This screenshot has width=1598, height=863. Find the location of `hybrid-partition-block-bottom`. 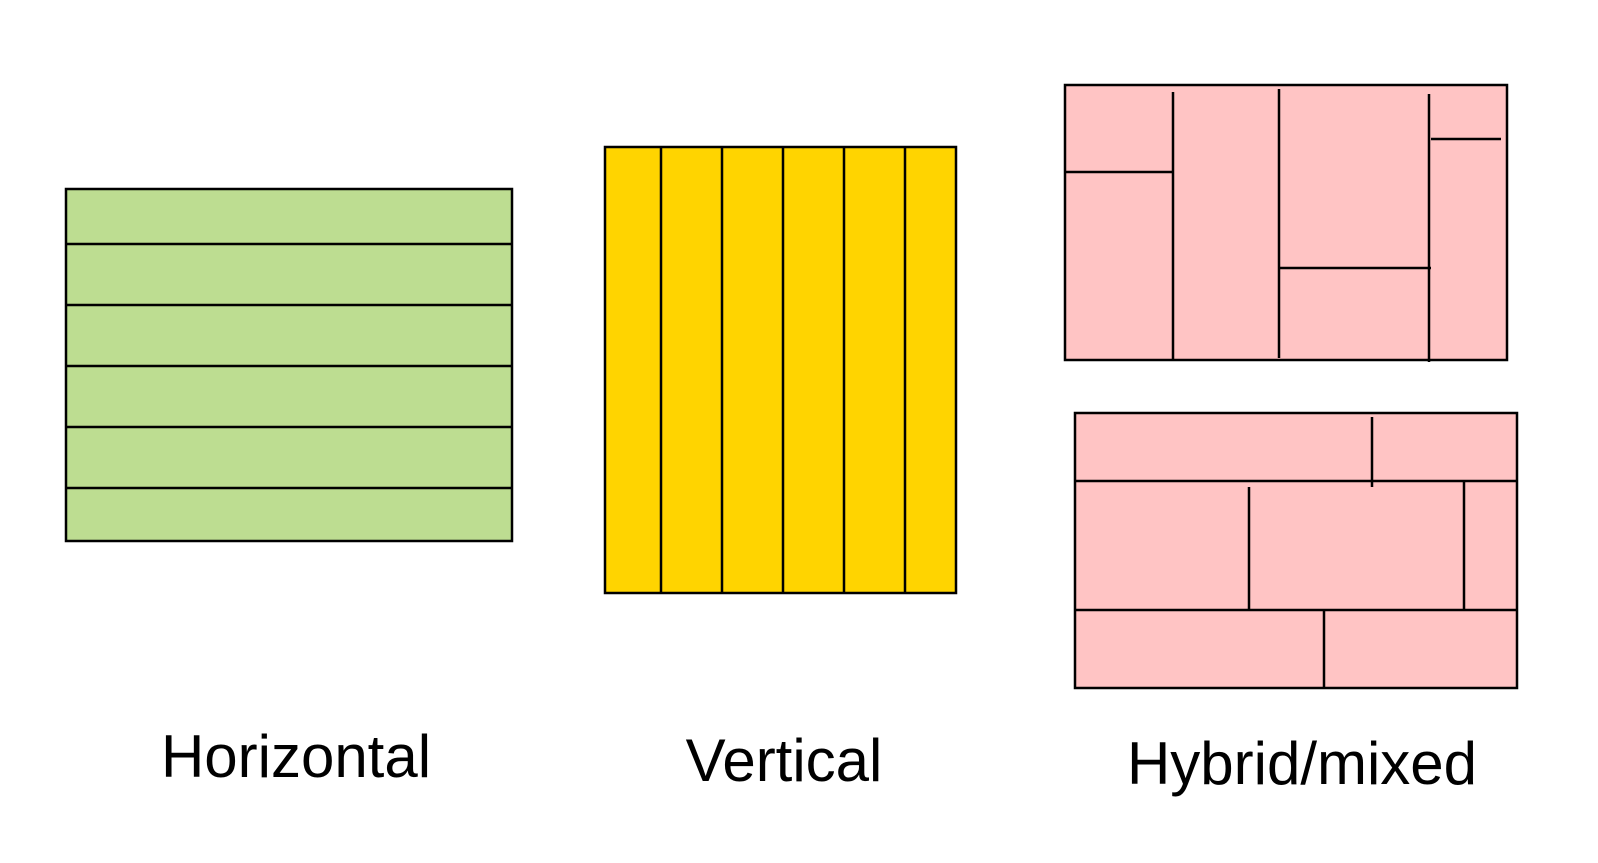

hybrid-partition-block-bottom is located at coordinates (1296, 550).